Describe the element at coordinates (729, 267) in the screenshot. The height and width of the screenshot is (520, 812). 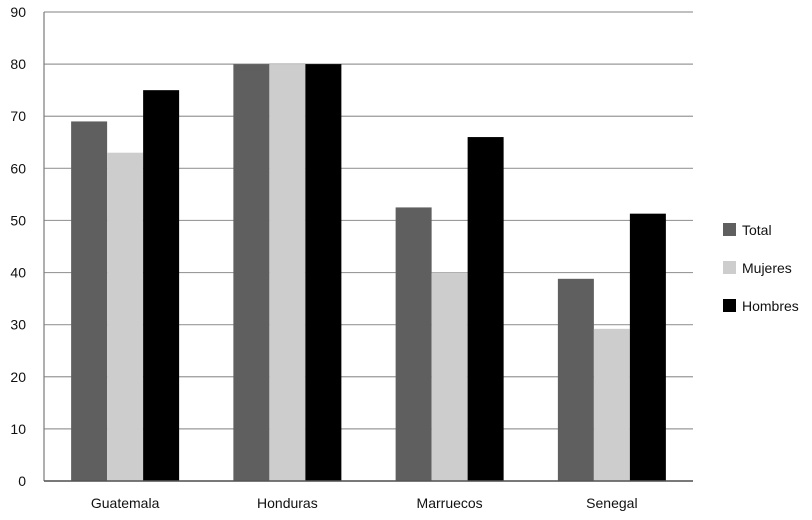
I see `legend-swatch-mujeres` at that location.